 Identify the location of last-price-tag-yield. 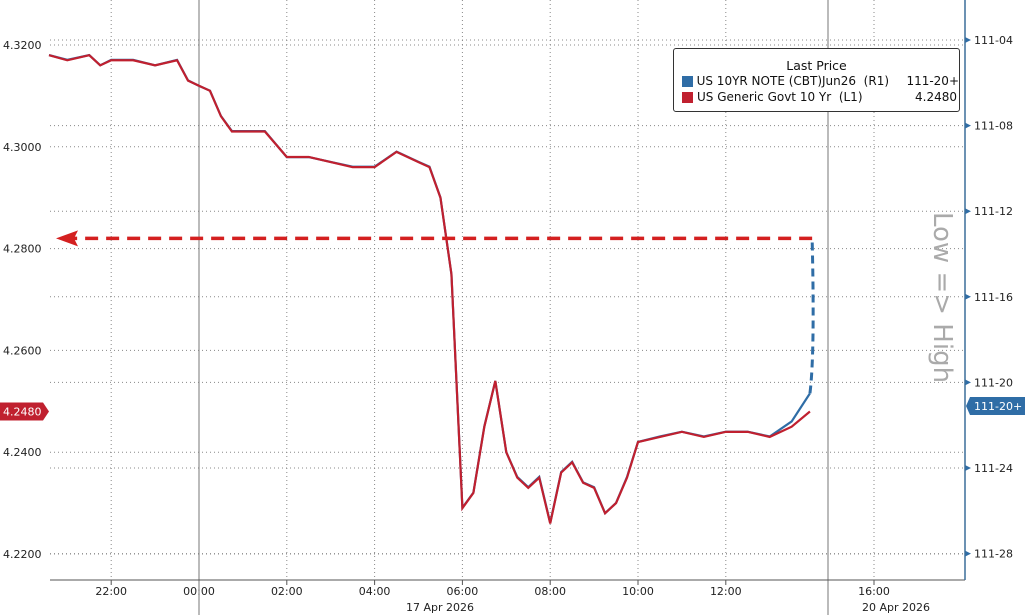
(24, 411).